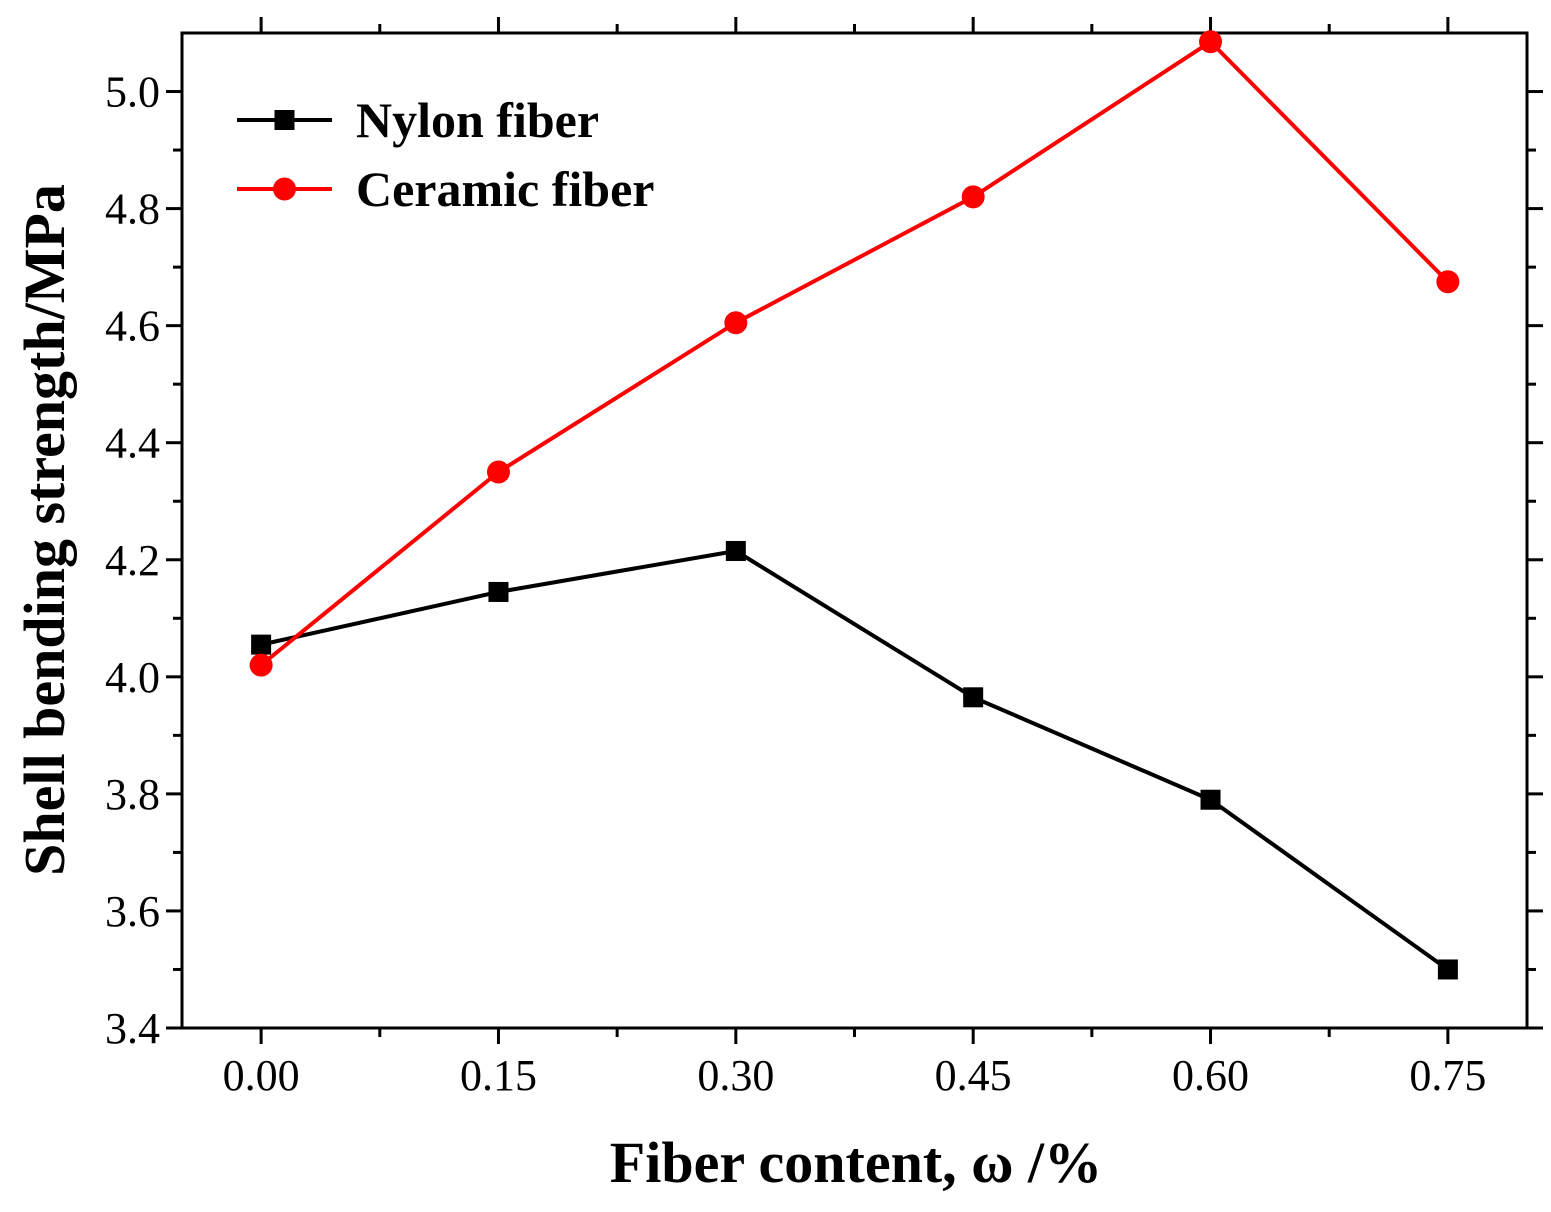  I want to click on legend-ceramic-fiber-marker, so click(284, 189).